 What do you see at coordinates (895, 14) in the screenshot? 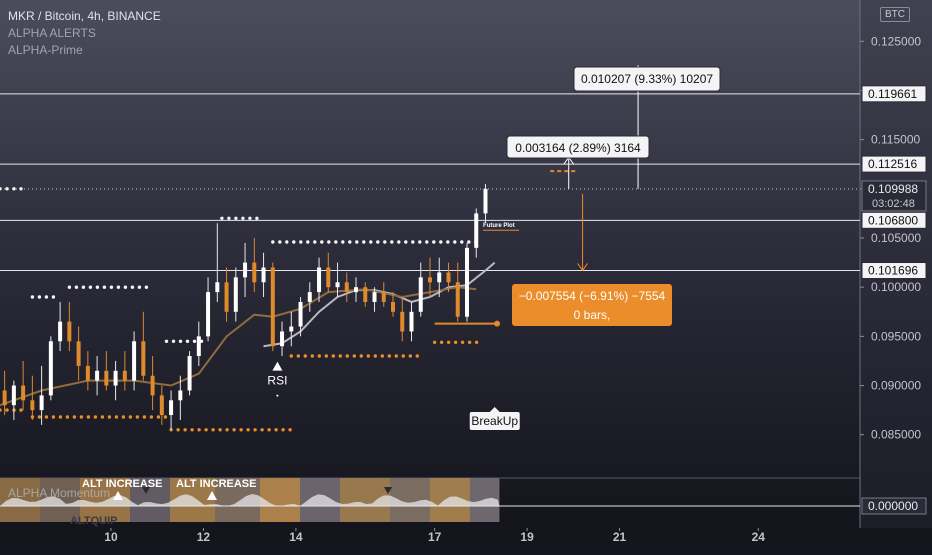
I see `currency-badge: BTC` at bounding box center [895, 14].